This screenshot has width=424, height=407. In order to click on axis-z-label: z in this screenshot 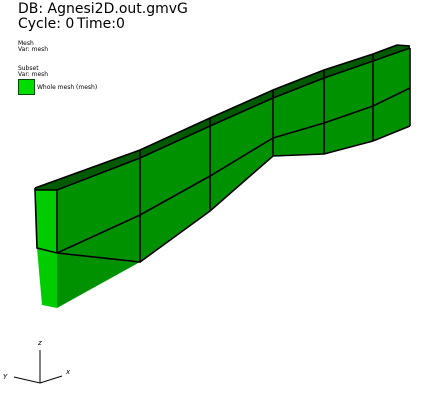, I will do `click(40, 343)`.